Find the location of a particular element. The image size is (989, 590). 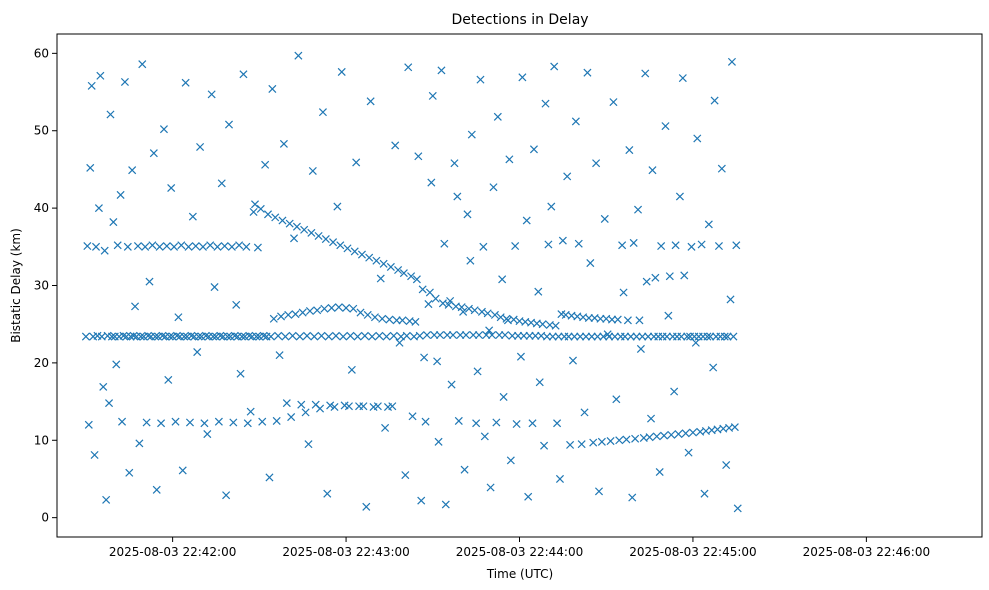

y-tick-label: 40 is located at coordinates (41, 208).